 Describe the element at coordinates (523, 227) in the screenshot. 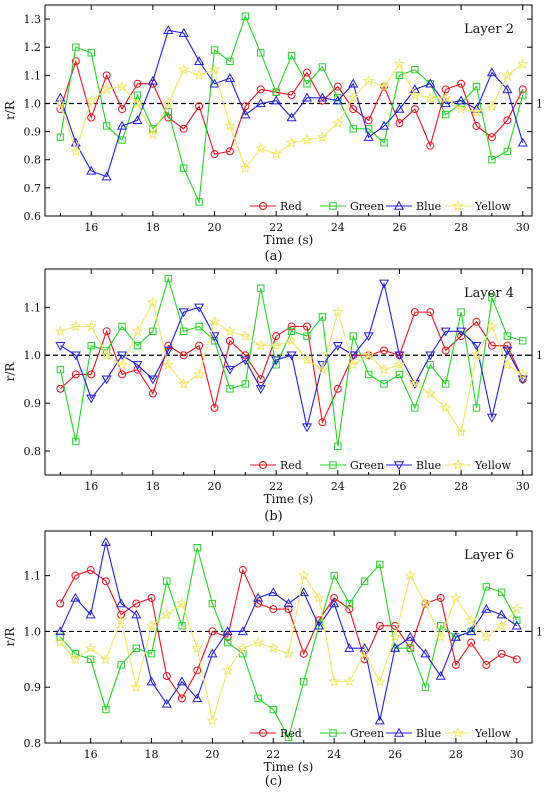

I see `x-tick-label: 30` at that location.